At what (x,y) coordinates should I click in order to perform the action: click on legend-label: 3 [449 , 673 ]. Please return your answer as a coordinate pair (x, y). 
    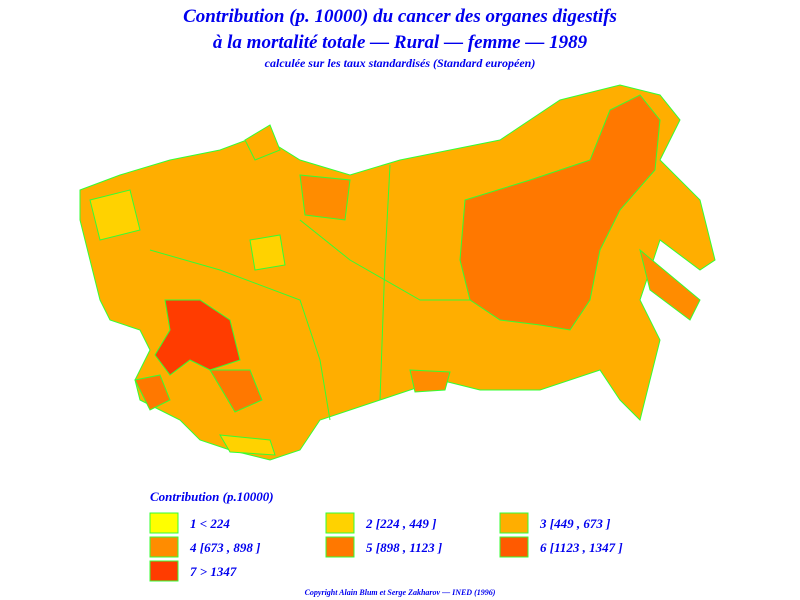
    Looking at the image, I should click on (574, 523).